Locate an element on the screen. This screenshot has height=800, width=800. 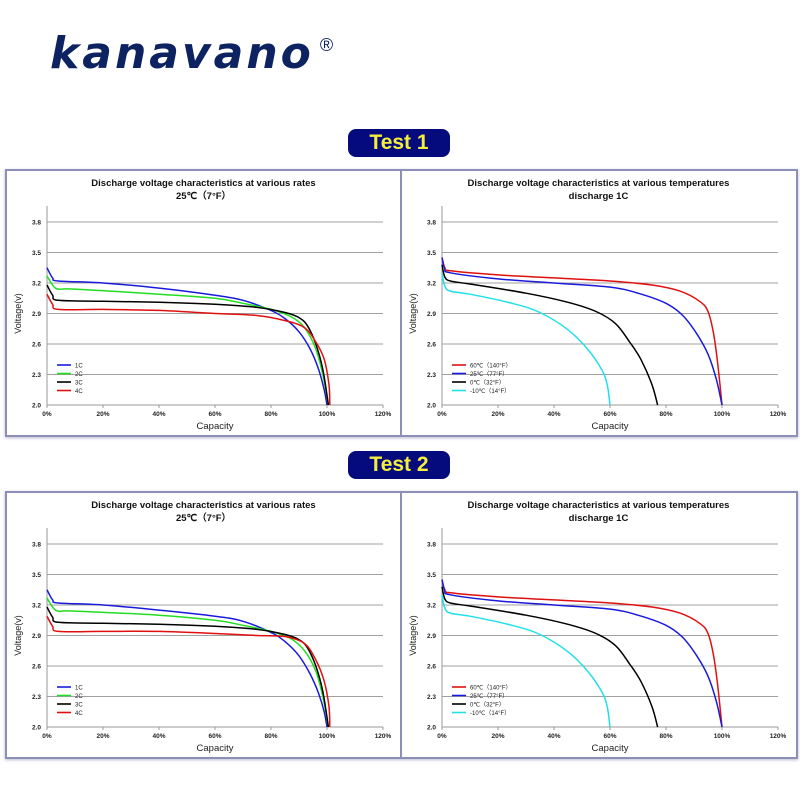
series-line-60140F is located at coordinates (582, 653).